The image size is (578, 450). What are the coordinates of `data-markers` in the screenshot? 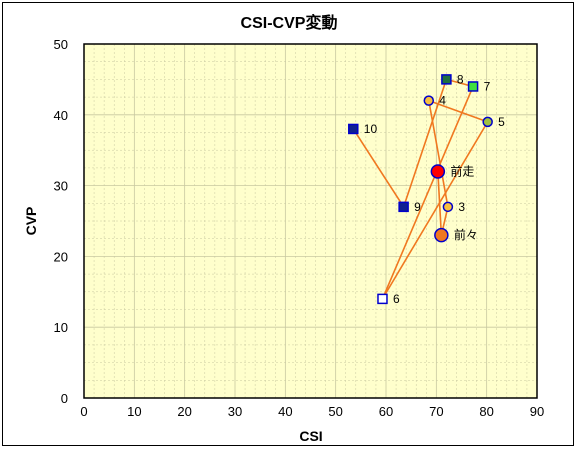 It's located at (420, 189).